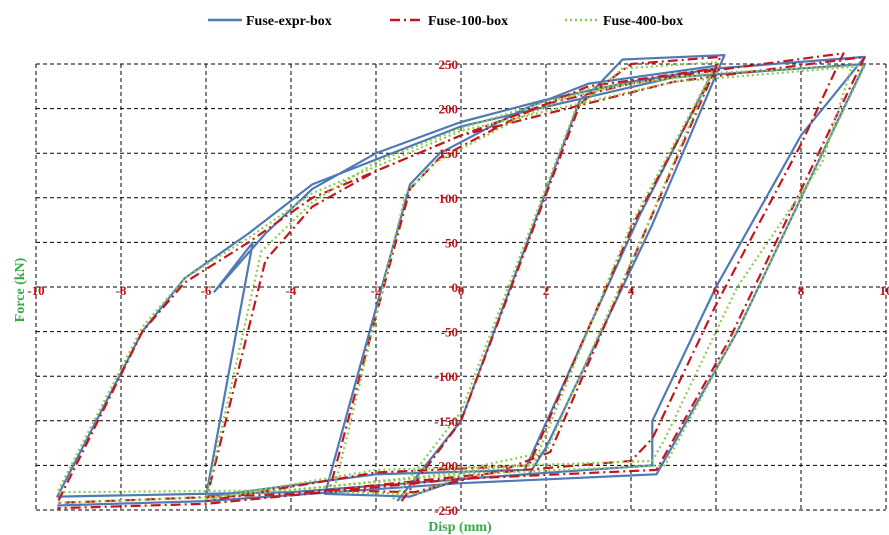 This screenshot has width=889, height=535. I want to click on legend-label-1: Fuse-expr-box, so click(289, 21).